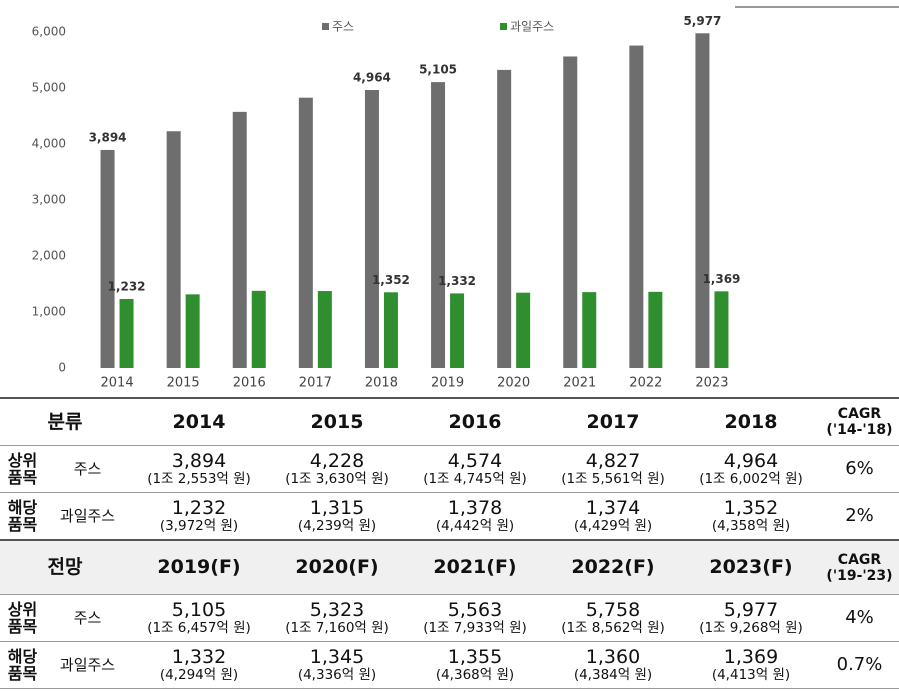 The image size is (899, 692). I want to click on value-cell: 5,105 (1조 6,457억 원), so click(199, 618).